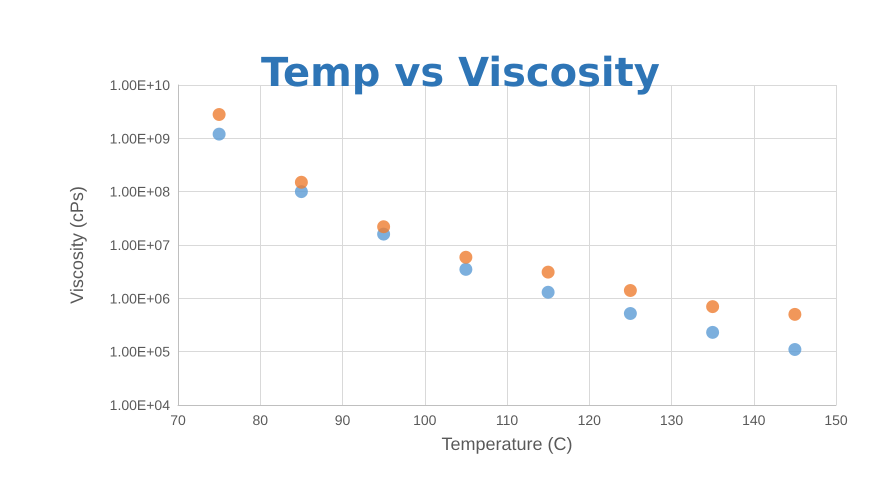 The height and width of the screenshot is (490, 874). I want to click on chart-title: Temp vs Viscosity, so click(460, 73).